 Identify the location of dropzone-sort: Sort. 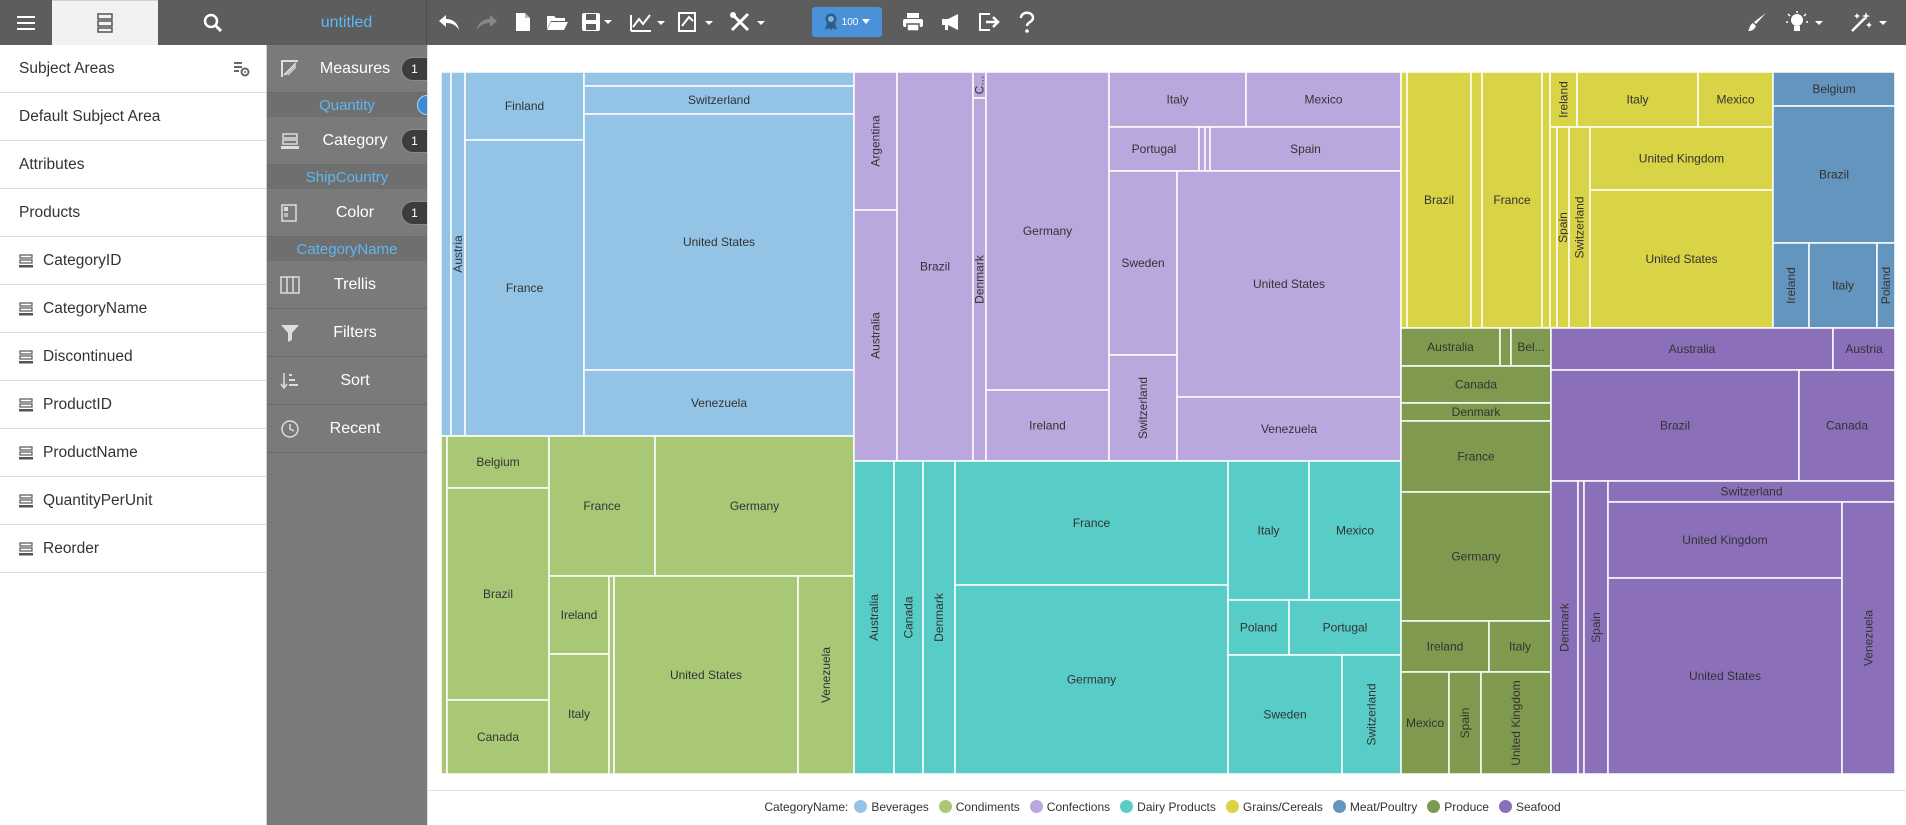
(347, 381).